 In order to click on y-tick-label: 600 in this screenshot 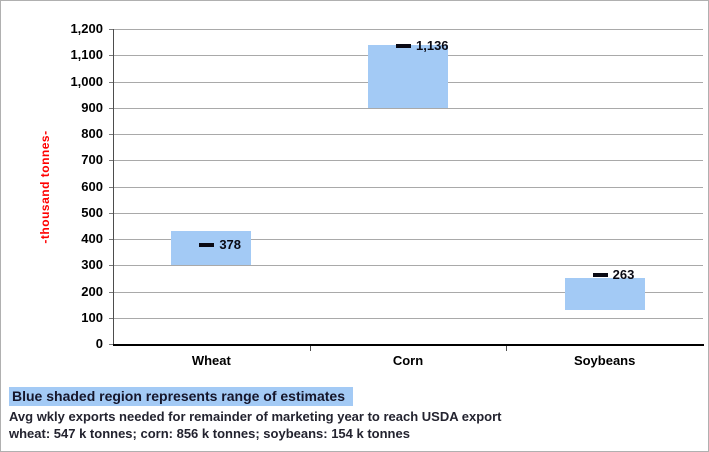, I will do `click(92, 186)`.